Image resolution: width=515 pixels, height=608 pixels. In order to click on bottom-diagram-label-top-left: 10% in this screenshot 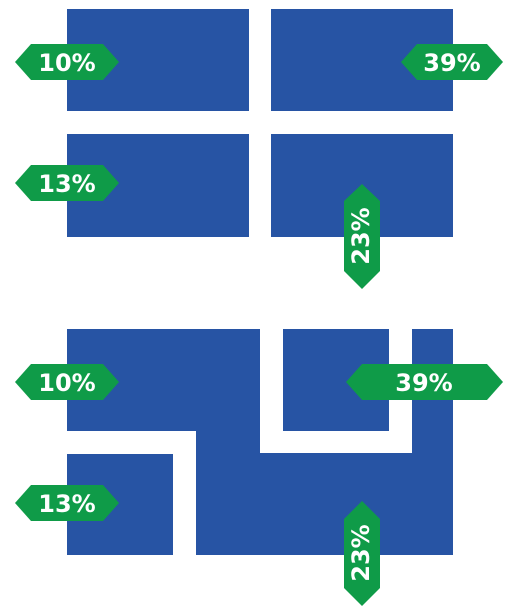, I will do `click(67, 382)`.